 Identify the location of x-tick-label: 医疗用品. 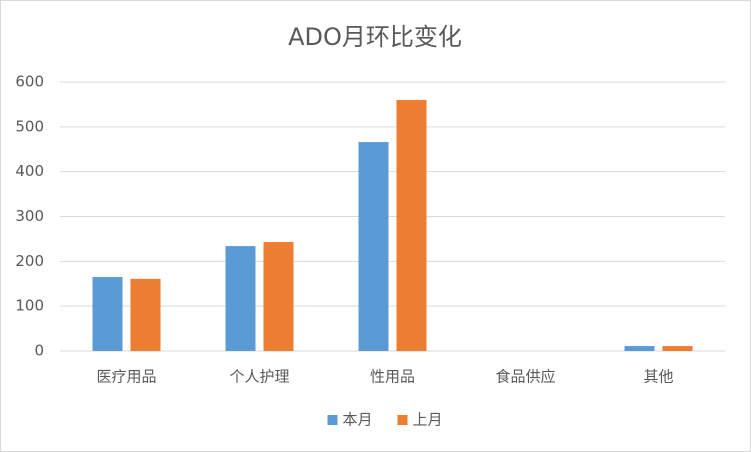
(126, 377).